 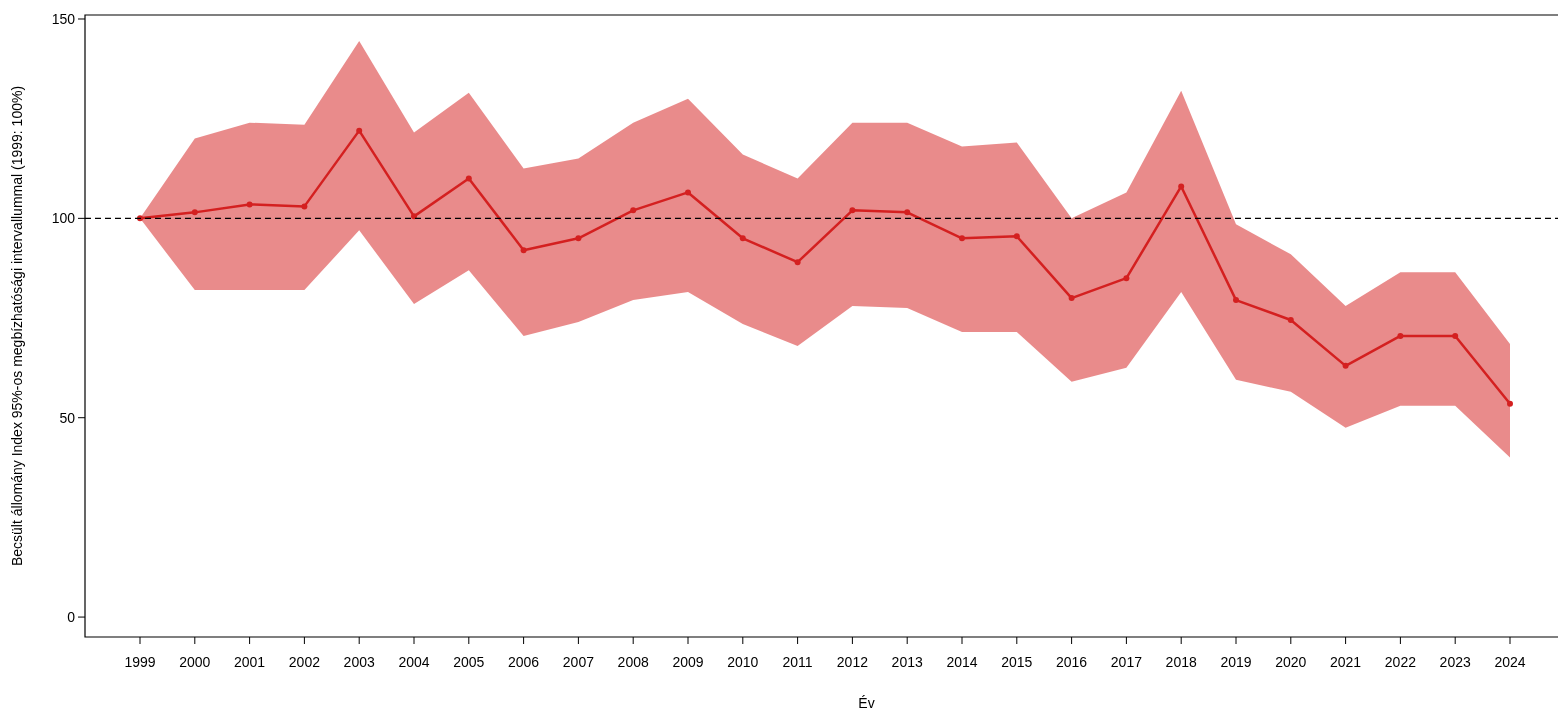 I want to click on x-tick-label: 2009, so click(x=688, y=662).